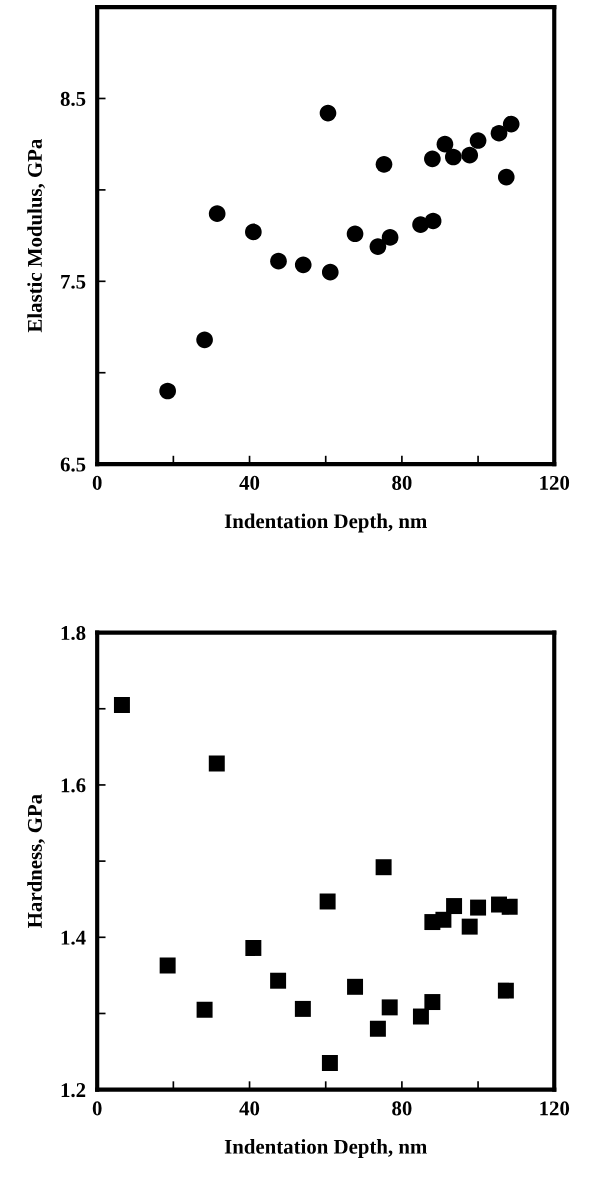 Image resolution: width=589 pixels, height=1178 pixels. I want to click on y-tick-label: 7.5, so click(73, 281).